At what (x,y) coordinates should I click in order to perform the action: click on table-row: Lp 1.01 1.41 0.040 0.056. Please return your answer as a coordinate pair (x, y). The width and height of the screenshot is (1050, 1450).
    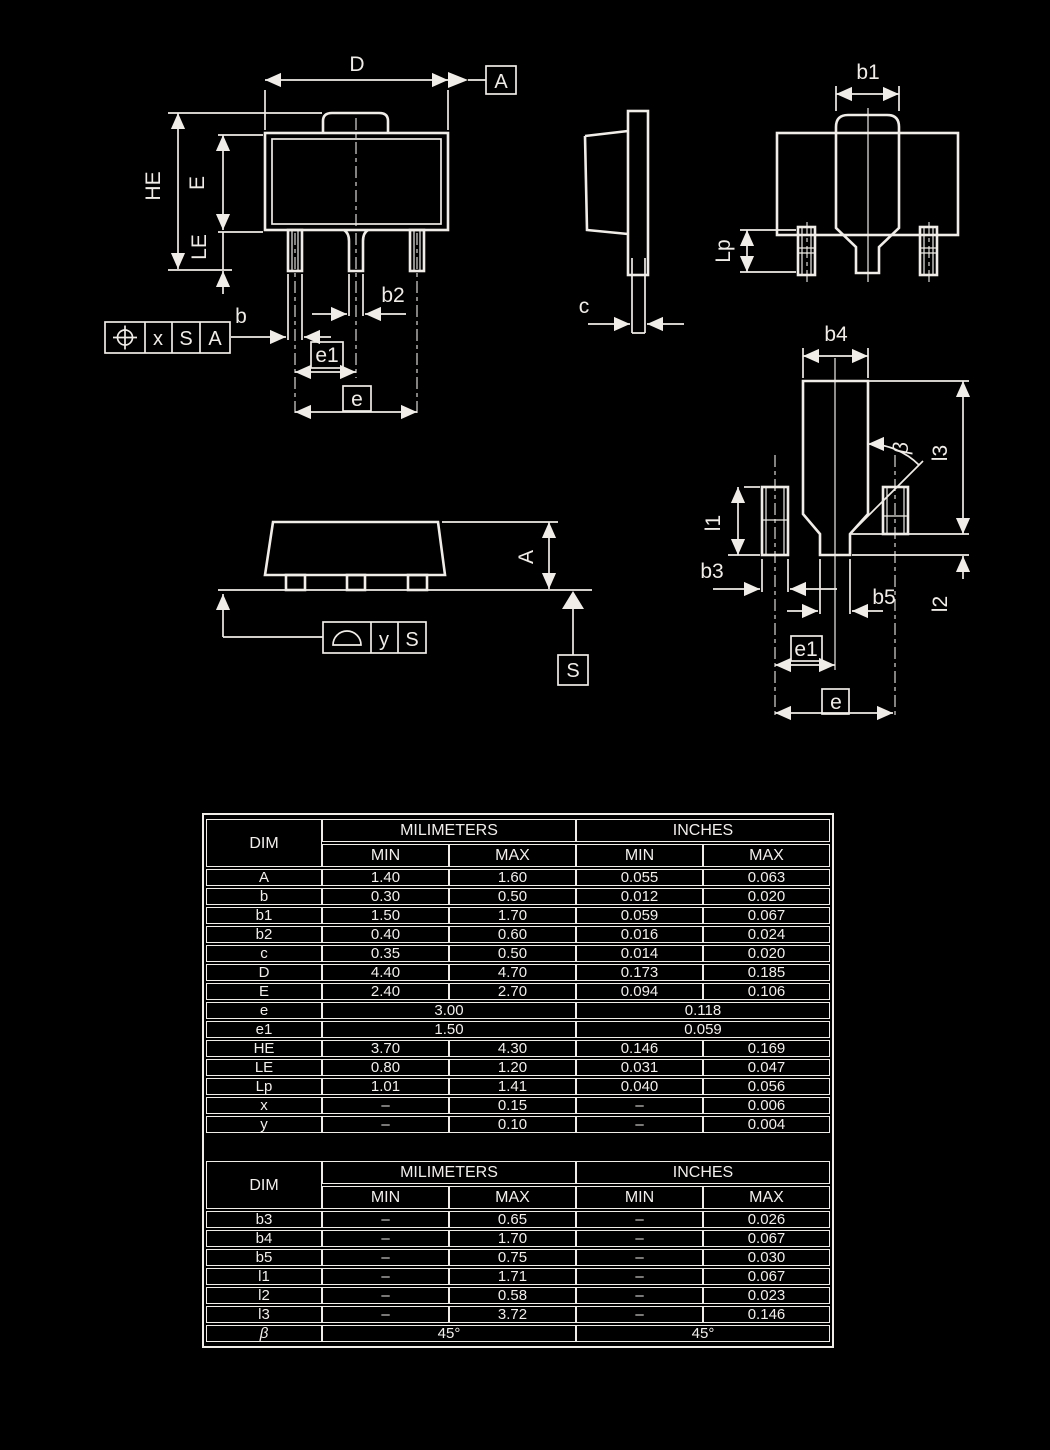
    Looking at the image, I should click on (518, 1086).